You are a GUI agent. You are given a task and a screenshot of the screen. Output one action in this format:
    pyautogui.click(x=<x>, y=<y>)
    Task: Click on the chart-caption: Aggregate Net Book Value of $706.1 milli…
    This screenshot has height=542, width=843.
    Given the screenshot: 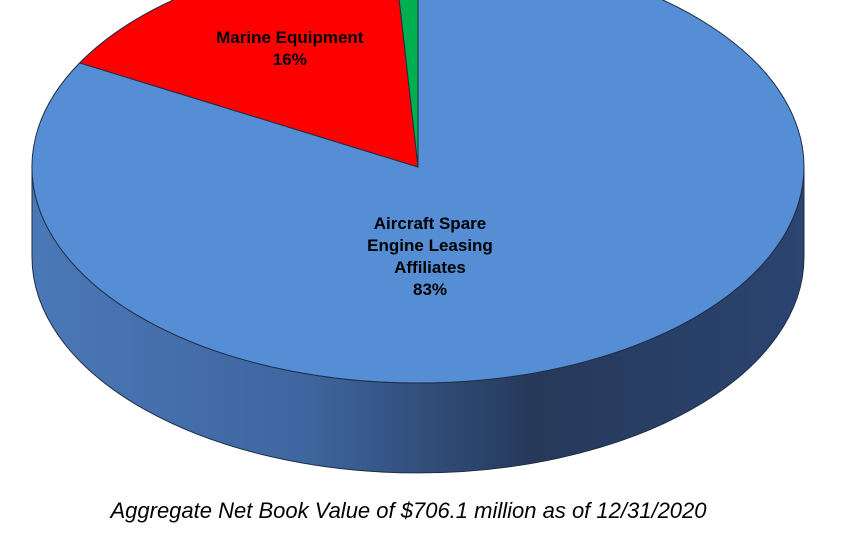 What is the action you would take?
    pyautogui.click(x=408, y=510)
    